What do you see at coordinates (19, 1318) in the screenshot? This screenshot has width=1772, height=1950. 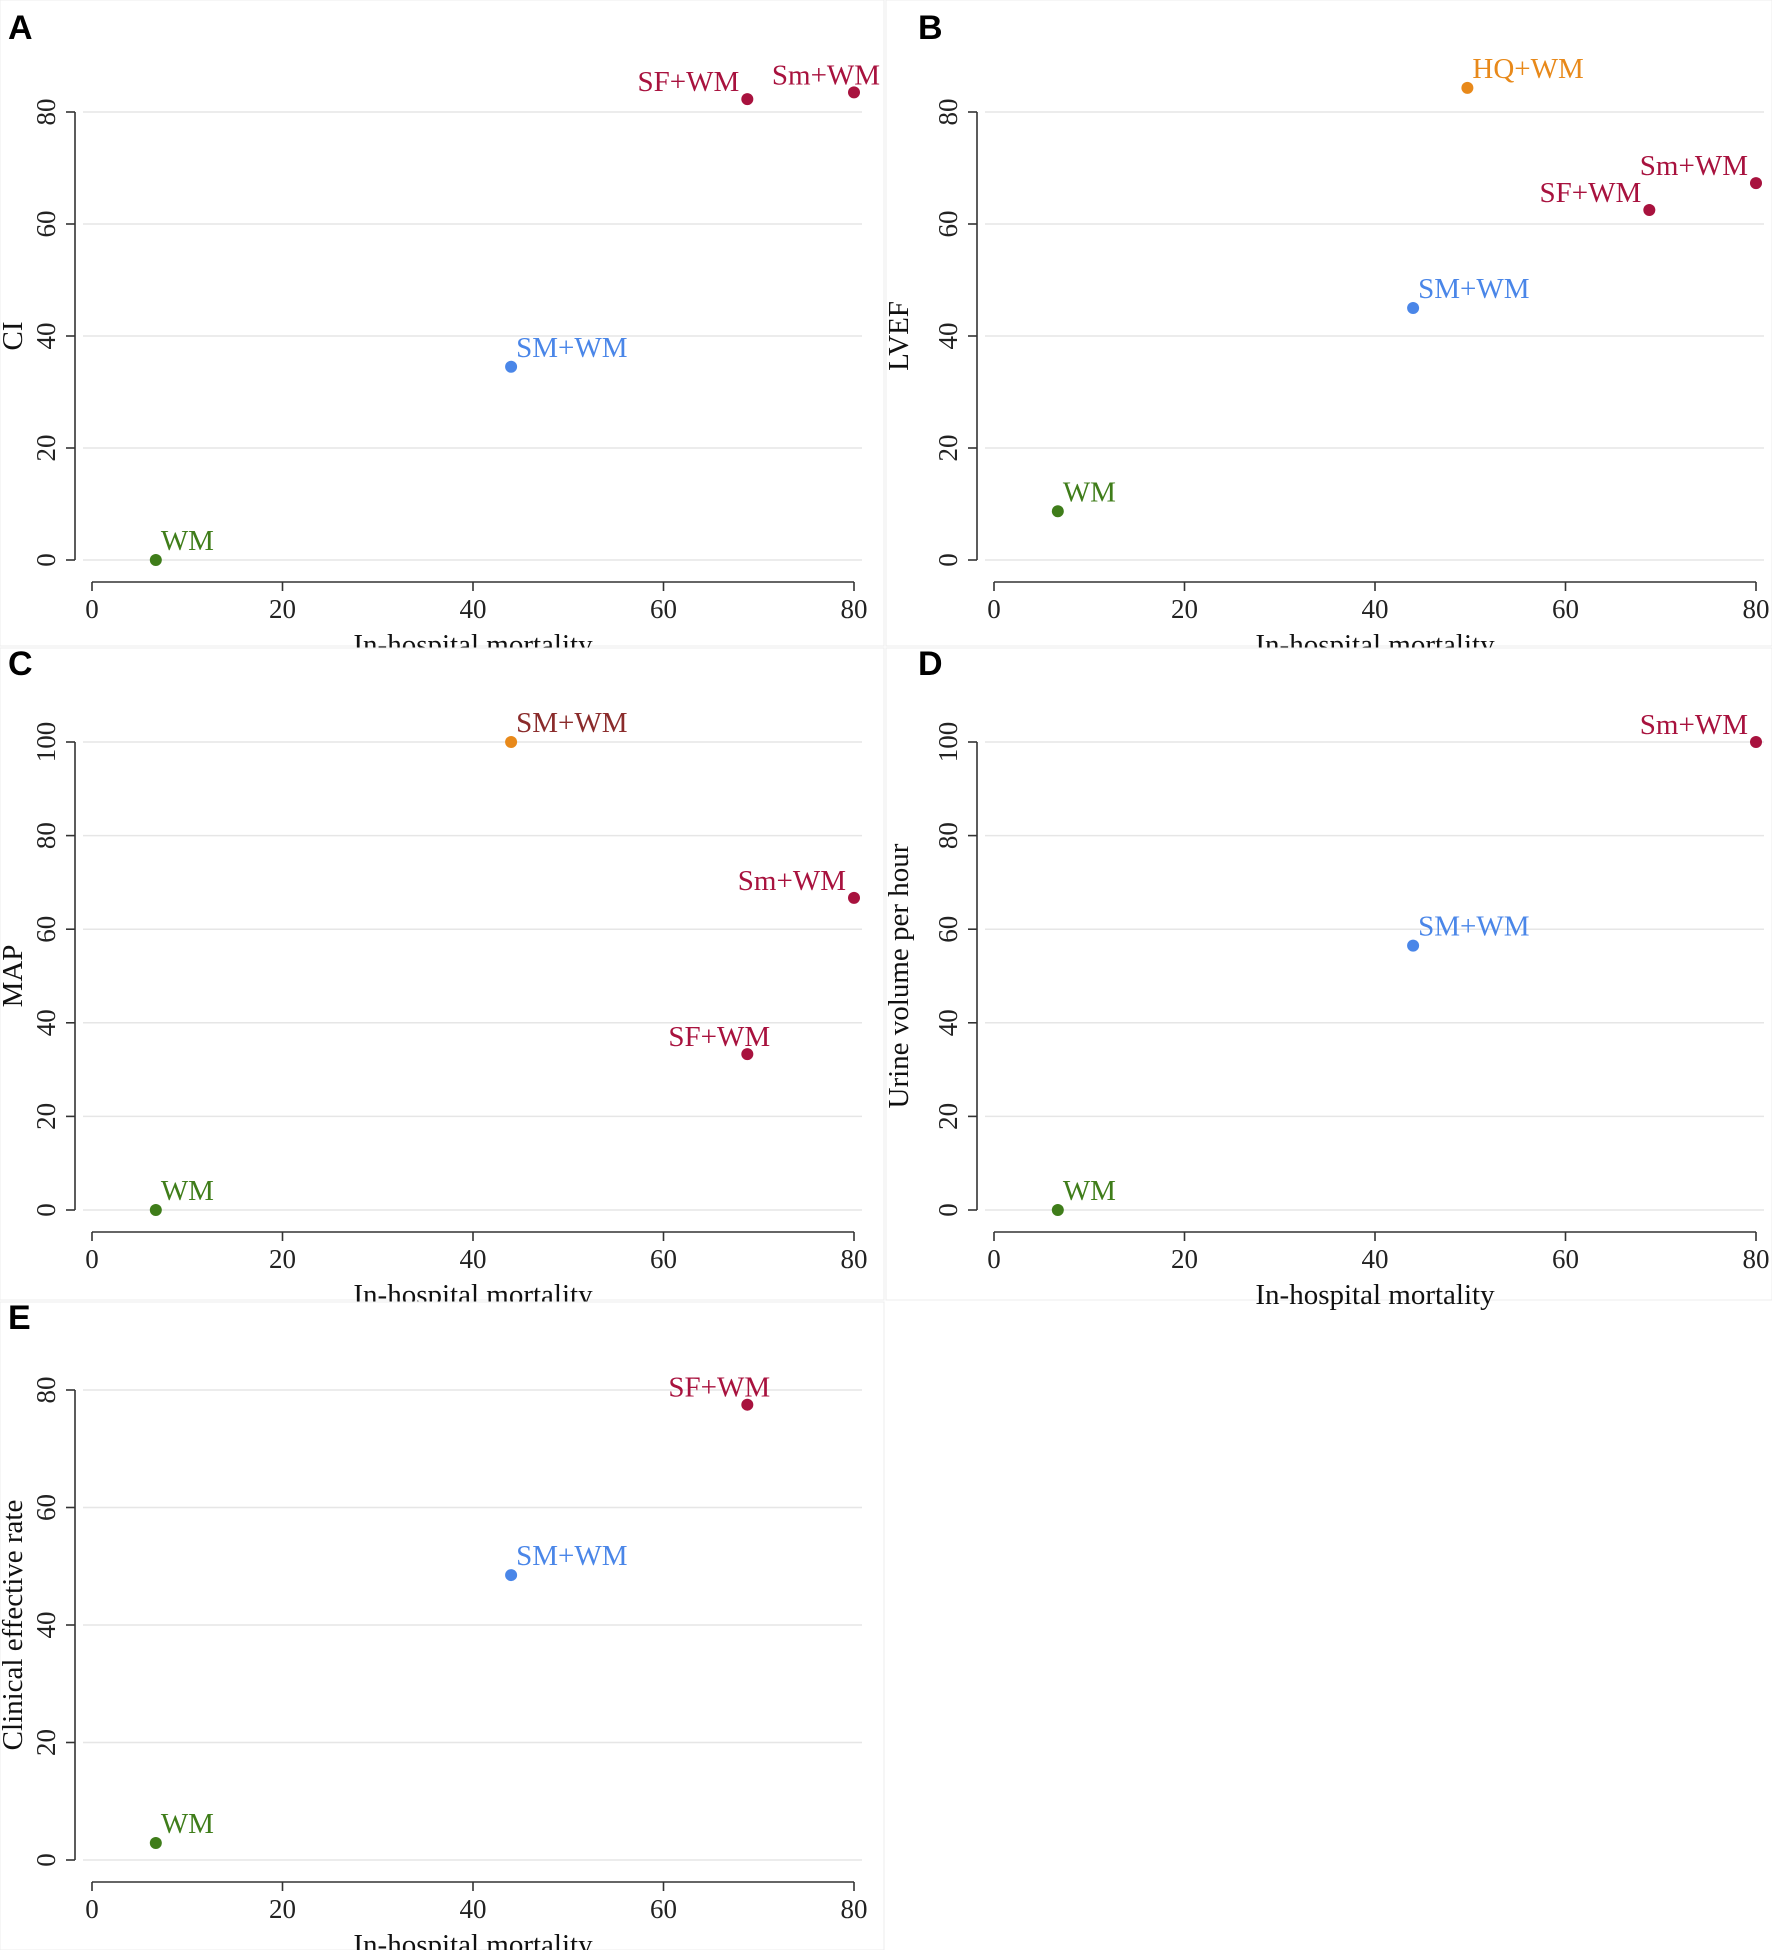 I see `panel-letter: E` at bounding box center [19, 1318].